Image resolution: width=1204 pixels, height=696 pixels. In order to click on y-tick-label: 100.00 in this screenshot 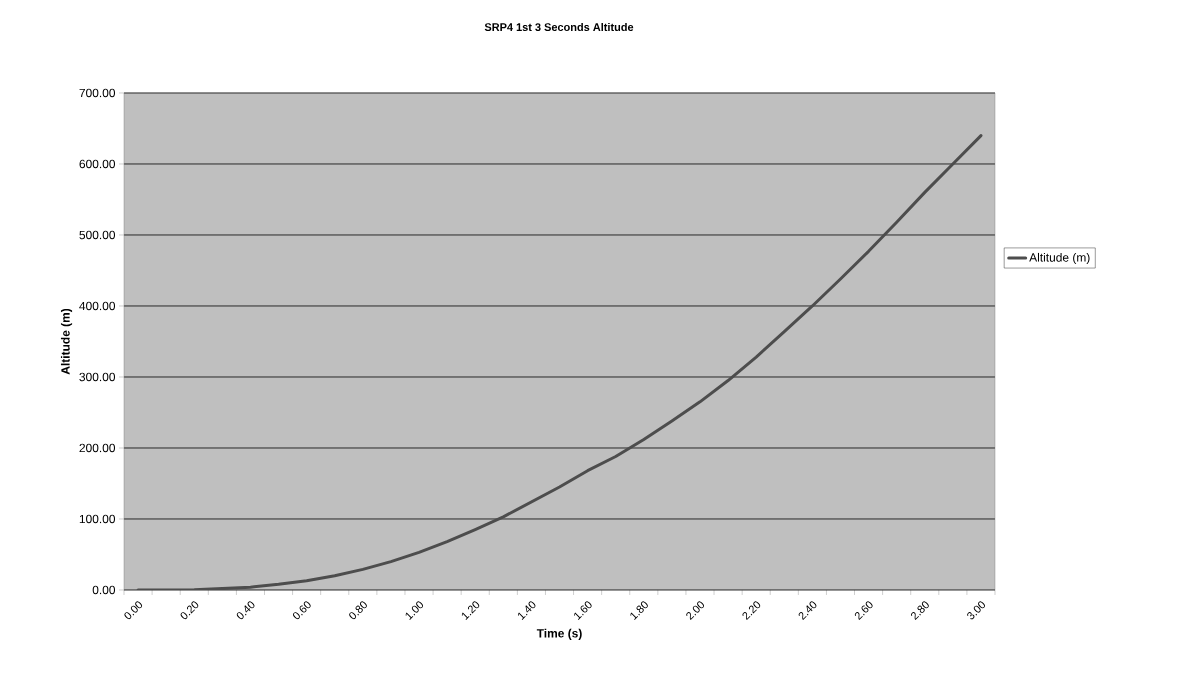, I will do `click(97, 519)`.